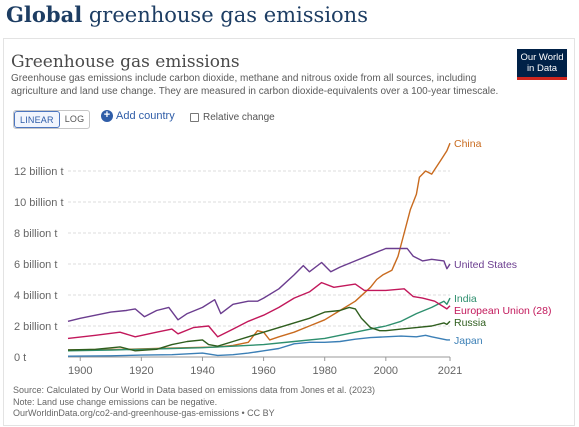 This screenshot has height=427, width=579. I want to click on x-tick-label: 1920, so click(141, 371).